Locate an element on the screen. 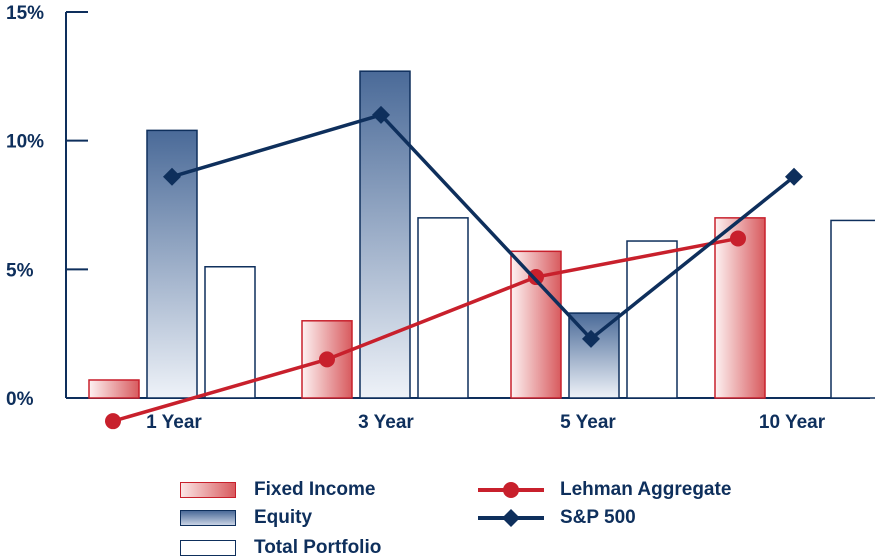 The image size is (875, 560). legend-item-total-portfolio: Total Portfolio is located at coordinates (280, 548).